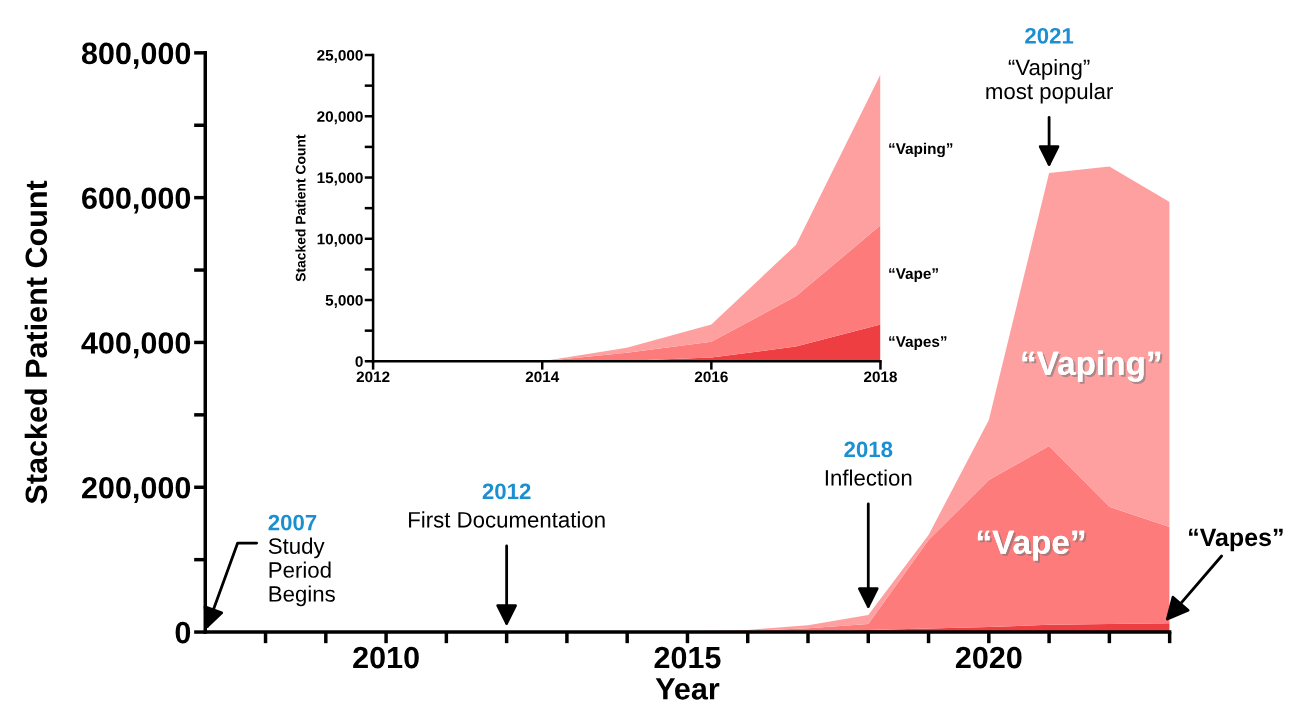  Describe the element at coordinates (136, 345) in the screenshot. I see `y-tick-label: 400,000` at that location.